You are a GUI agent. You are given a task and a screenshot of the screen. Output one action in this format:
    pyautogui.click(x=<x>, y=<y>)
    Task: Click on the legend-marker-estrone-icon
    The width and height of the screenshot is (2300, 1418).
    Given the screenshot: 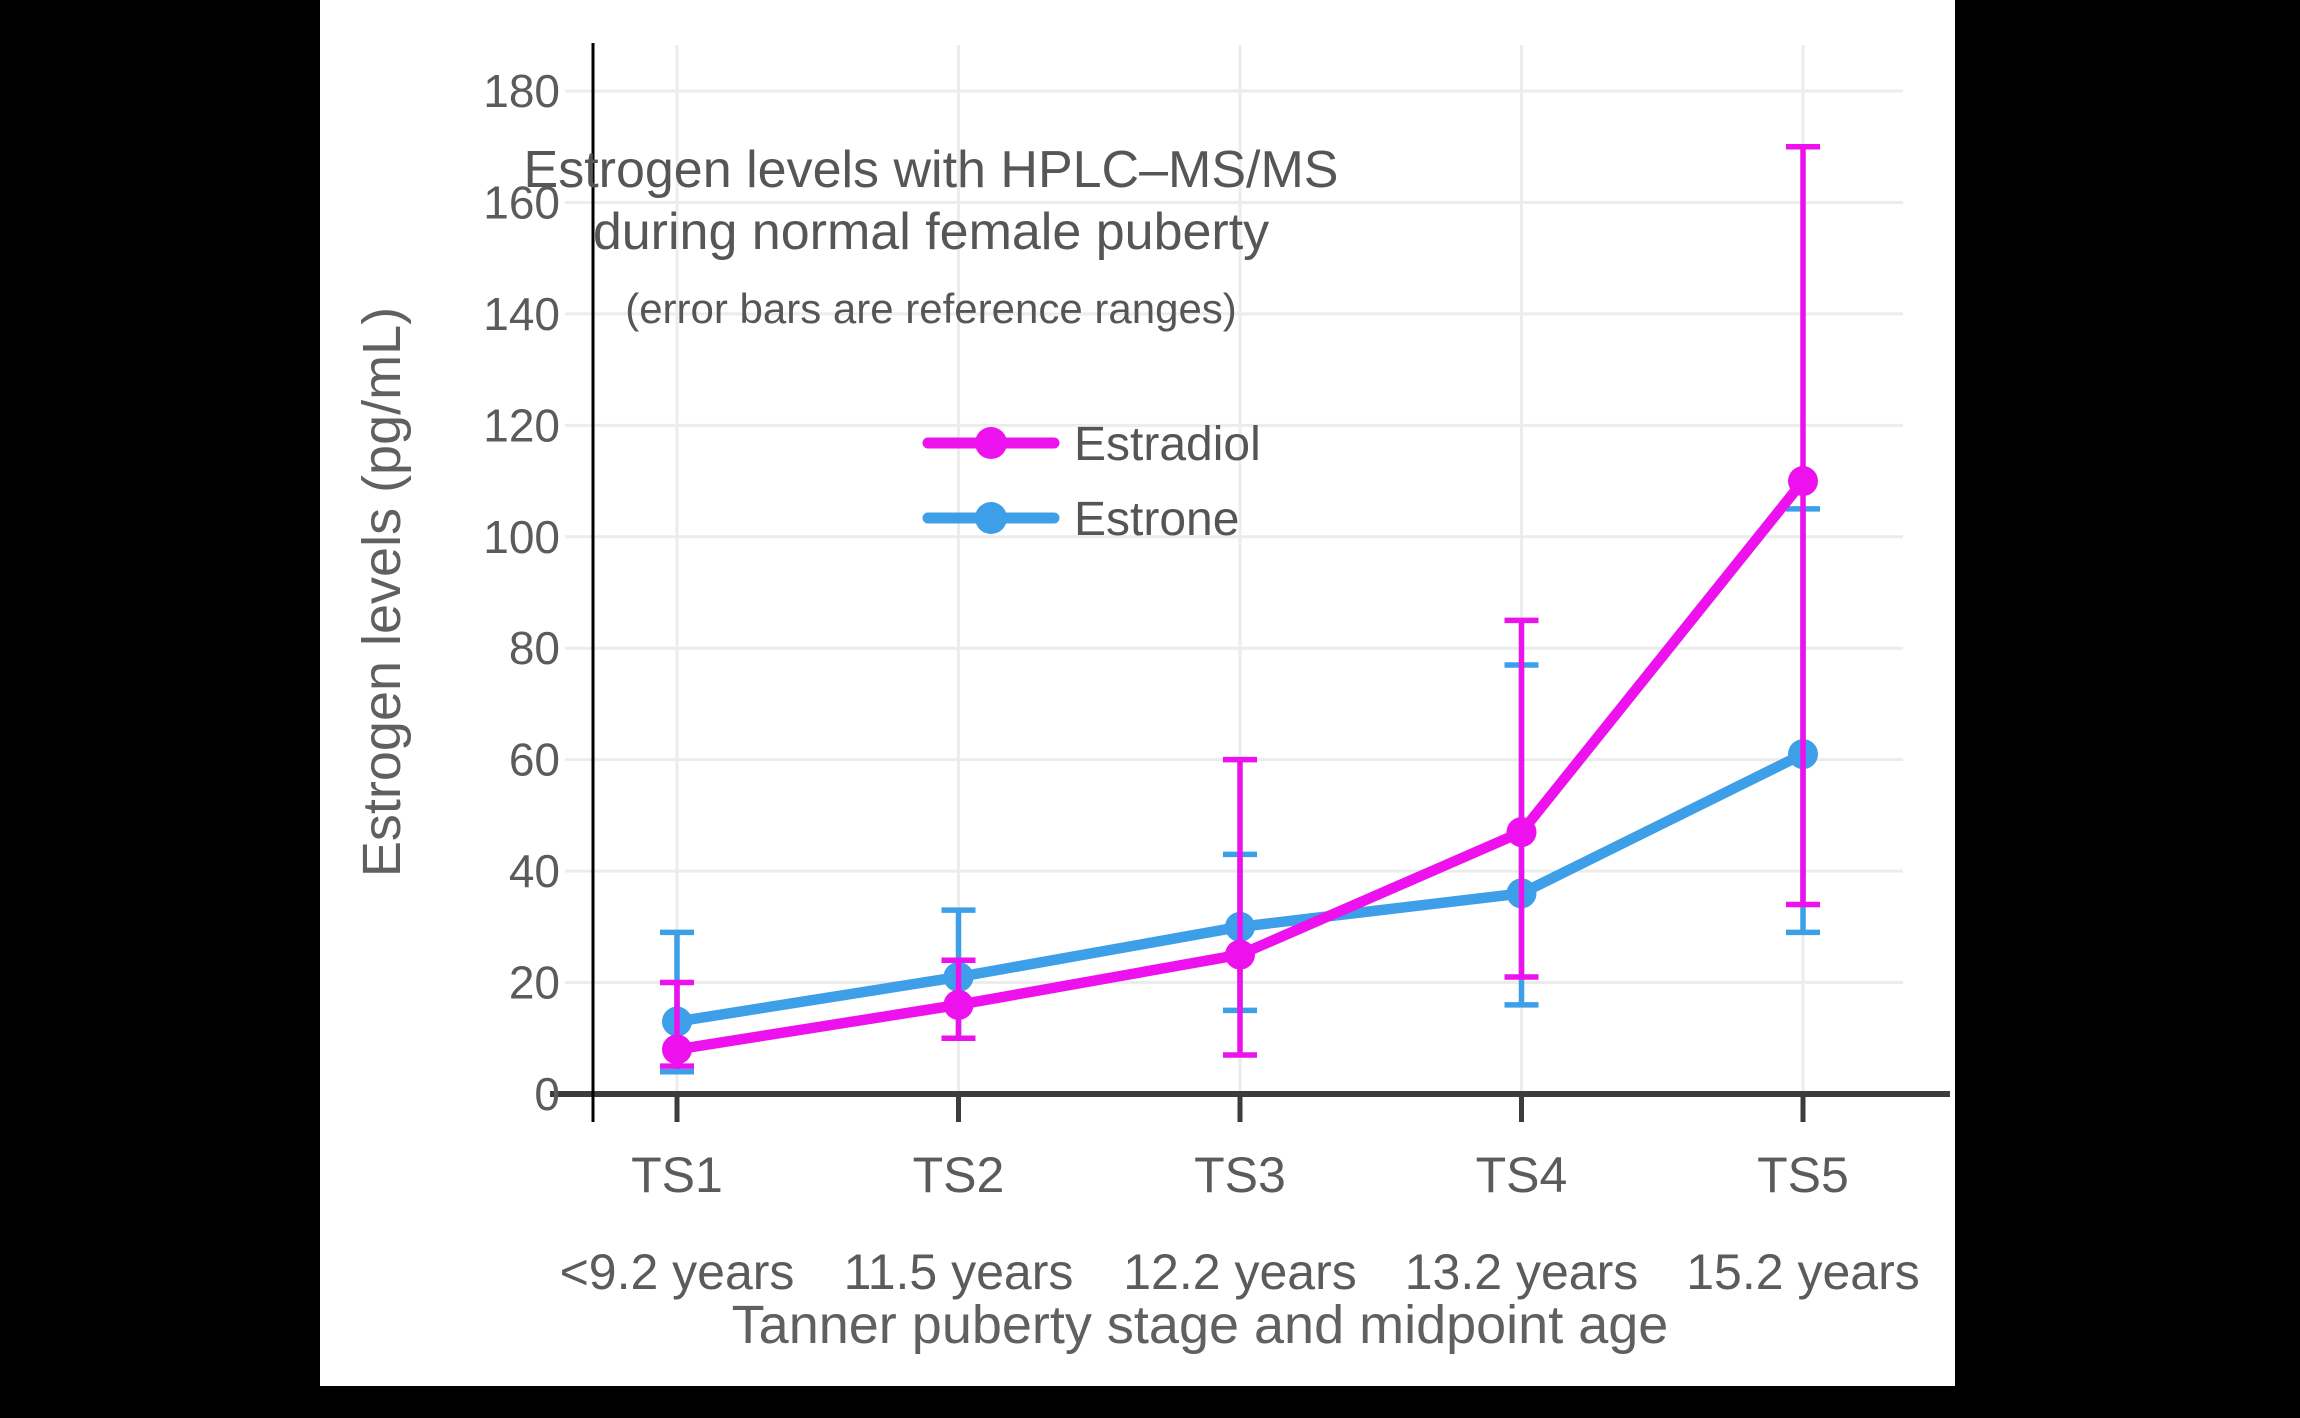 What is the action you would take?
    pyautogui.click(x=991, y=518)
    